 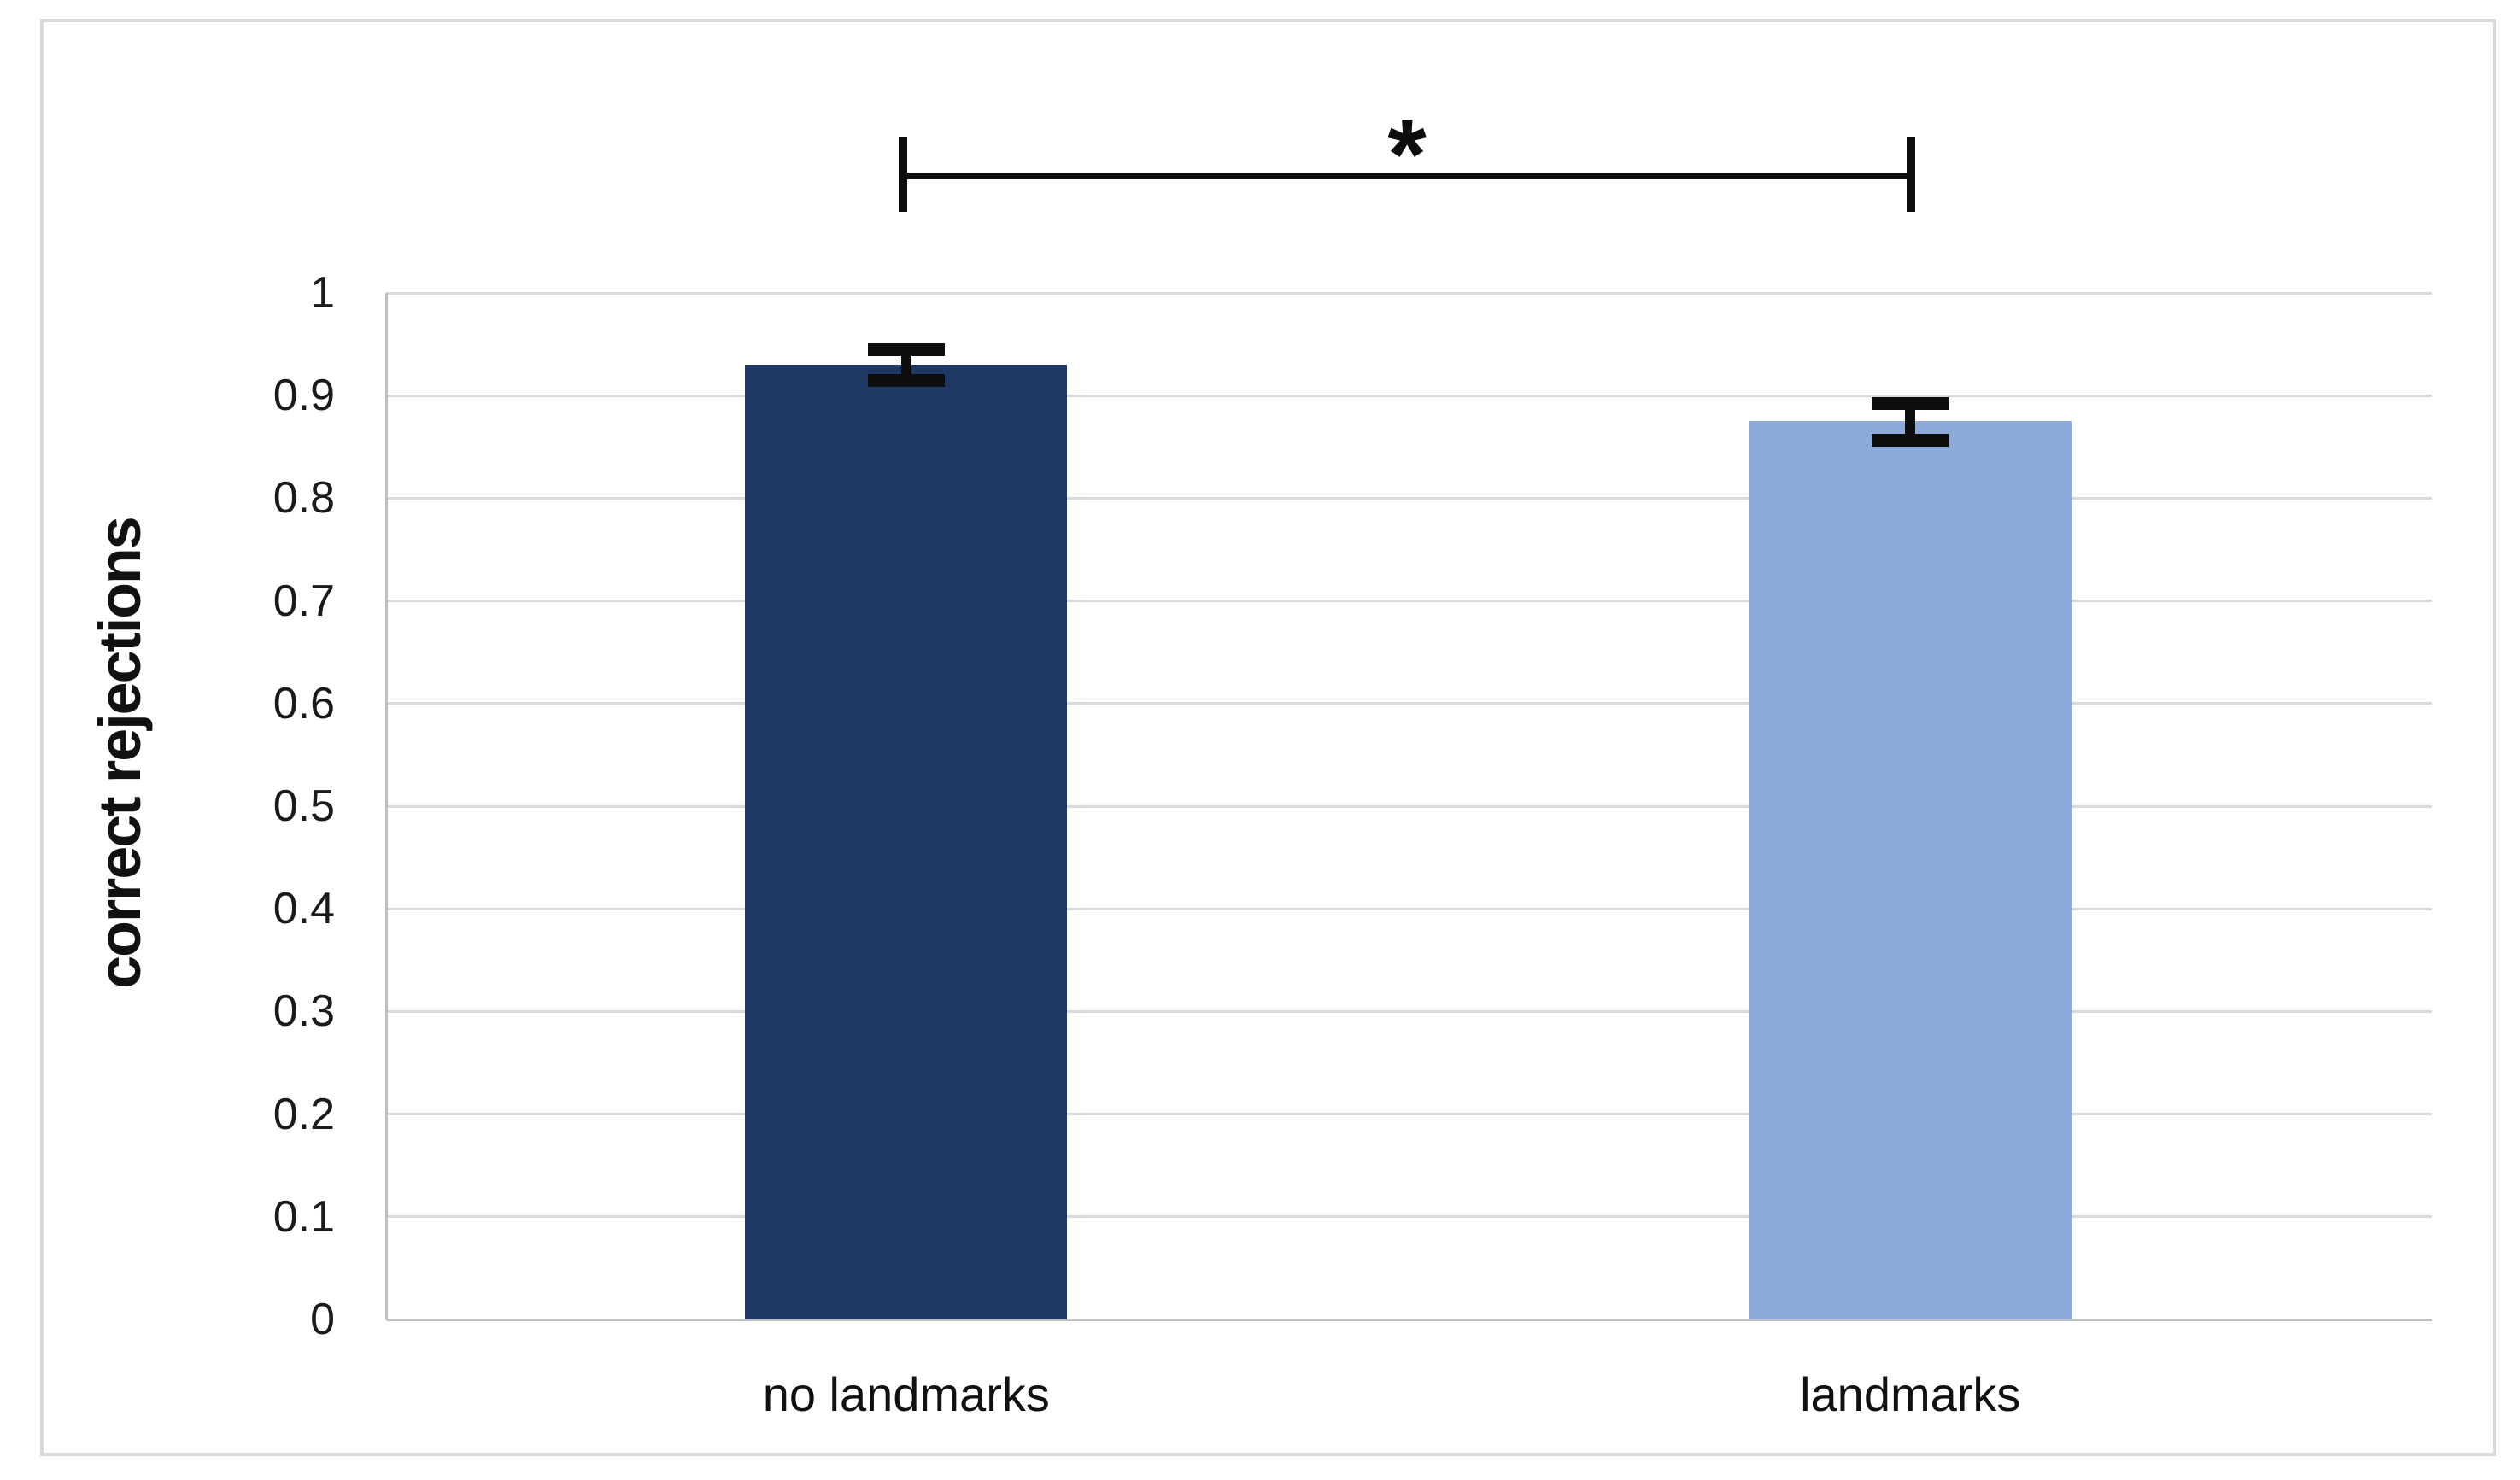 I want to click on bar-landmarks, so click(x=1910, y=870).